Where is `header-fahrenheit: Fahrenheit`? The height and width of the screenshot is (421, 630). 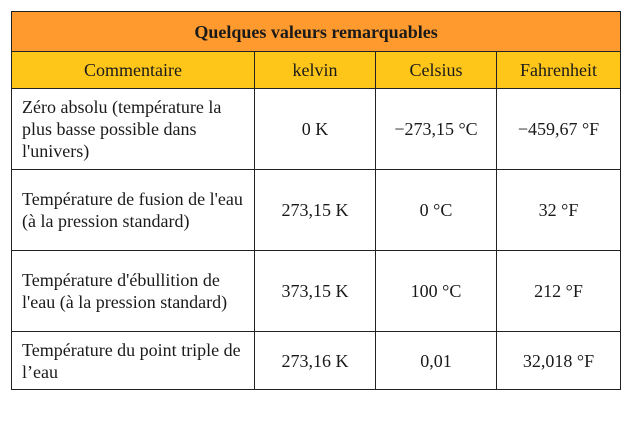 header-fahrenheit: Fahrenheit is located at coordinates (558, 70).